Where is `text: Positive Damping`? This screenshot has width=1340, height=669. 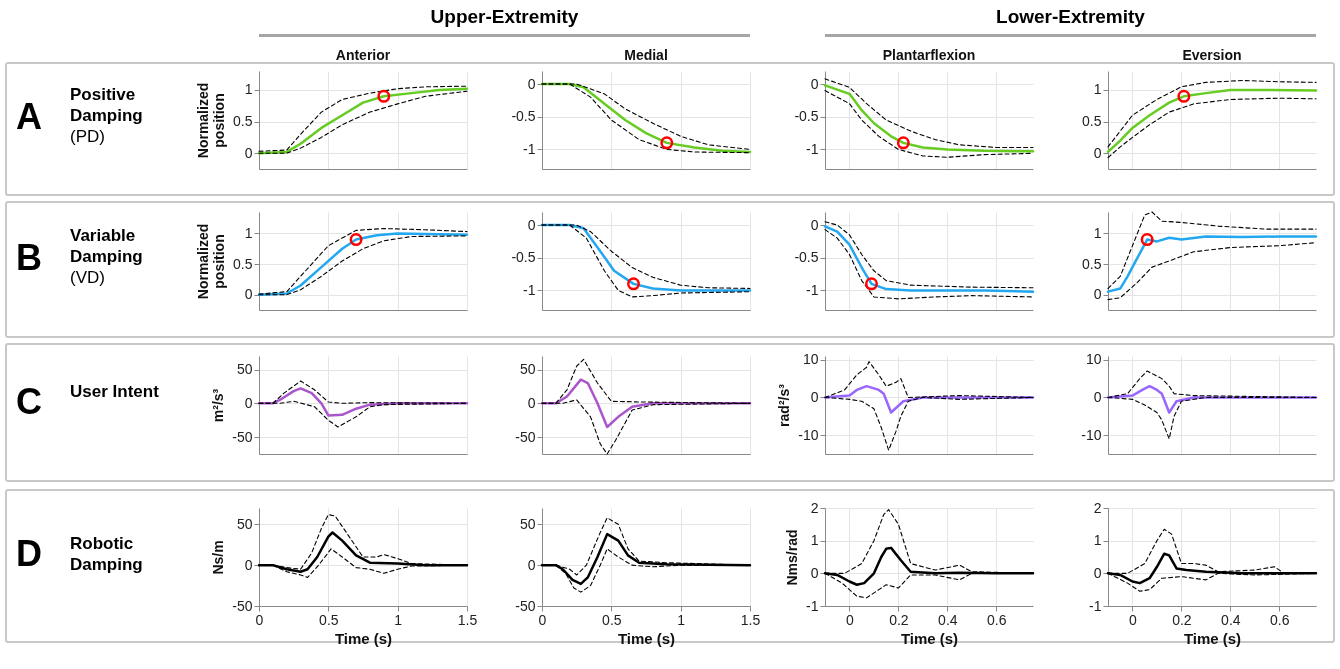
text: Positive Damping is located at coordinates (107, 105).